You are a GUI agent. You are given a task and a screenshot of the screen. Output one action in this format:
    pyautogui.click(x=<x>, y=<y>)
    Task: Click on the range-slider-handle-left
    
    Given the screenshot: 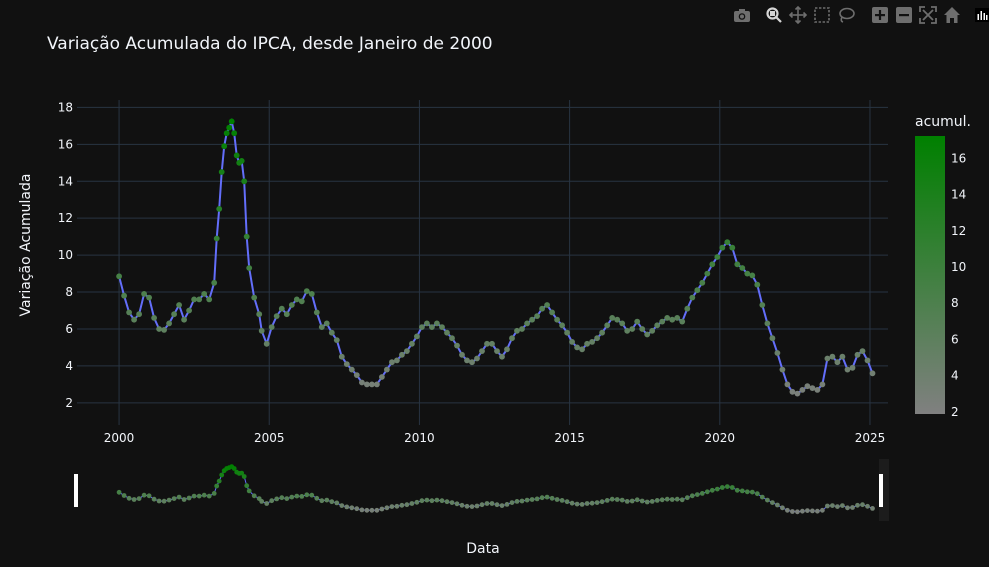 What is the action you would take?
    pyautogui.click(x=76, y=490)
    